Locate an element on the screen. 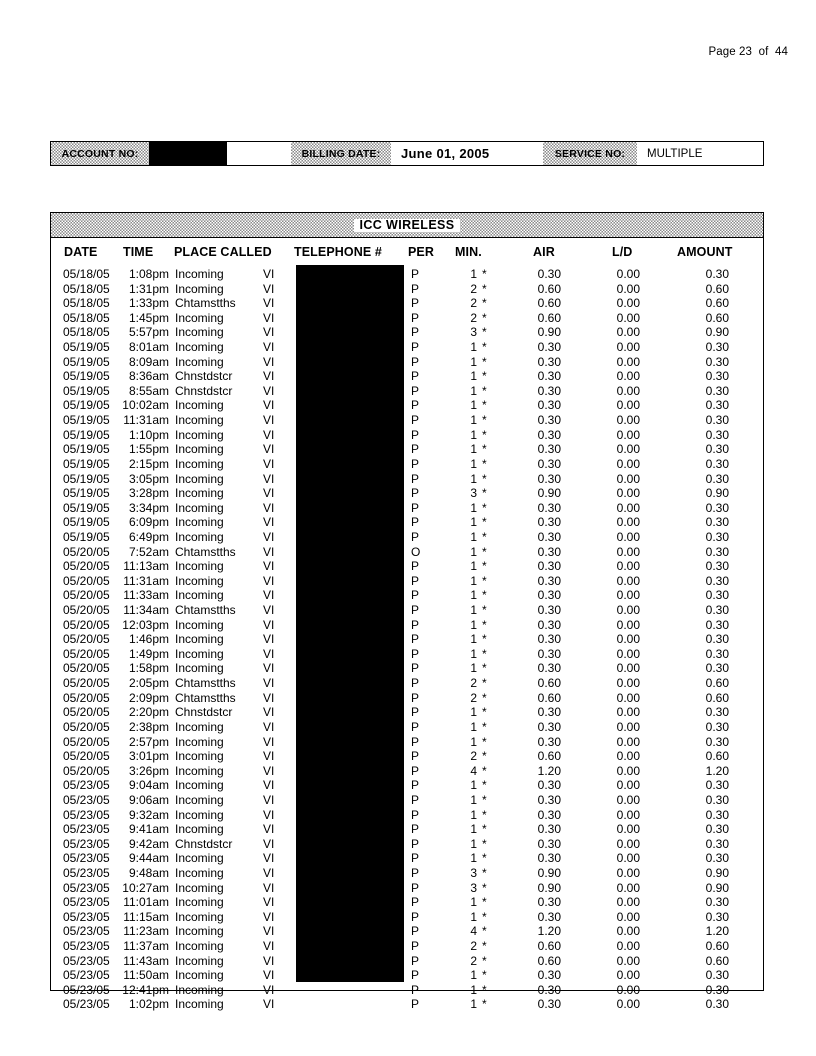 The width and height of the screenshot is (816, 1056). cell-minutes: 2 is located at coordinates (473, 317).